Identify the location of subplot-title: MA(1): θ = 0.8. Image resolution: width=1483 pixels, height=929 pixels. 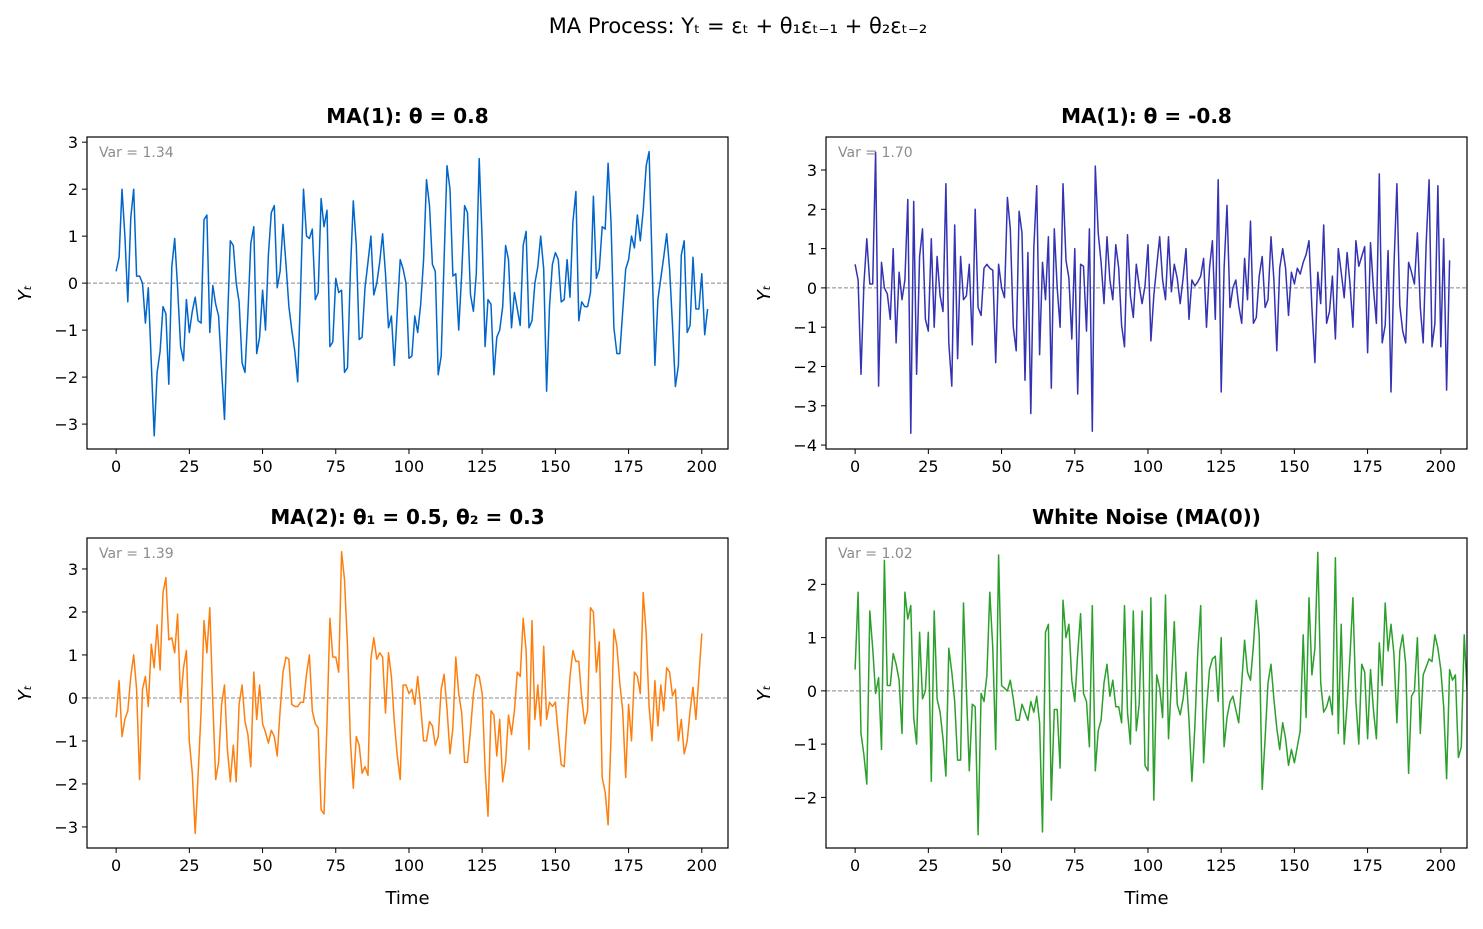
(407, 116).